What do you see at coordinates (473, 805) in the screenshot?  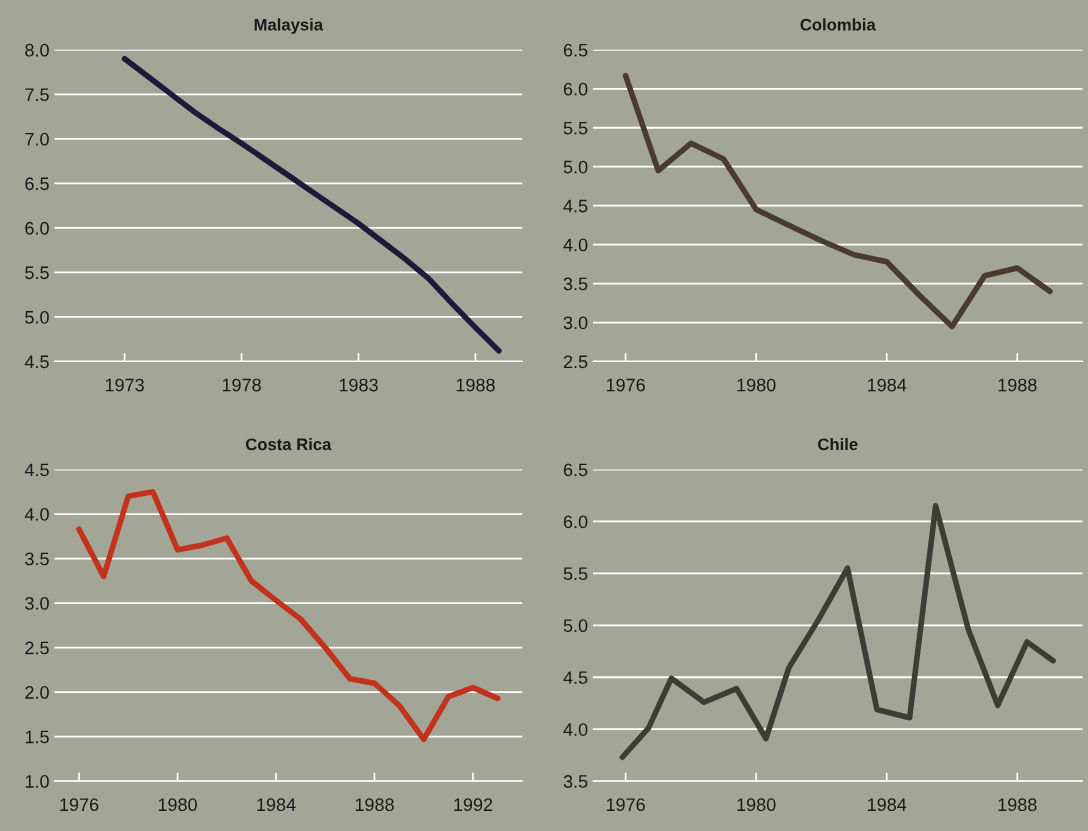 I see `x-tick-label: 1992` at bounding box center [473, 805].